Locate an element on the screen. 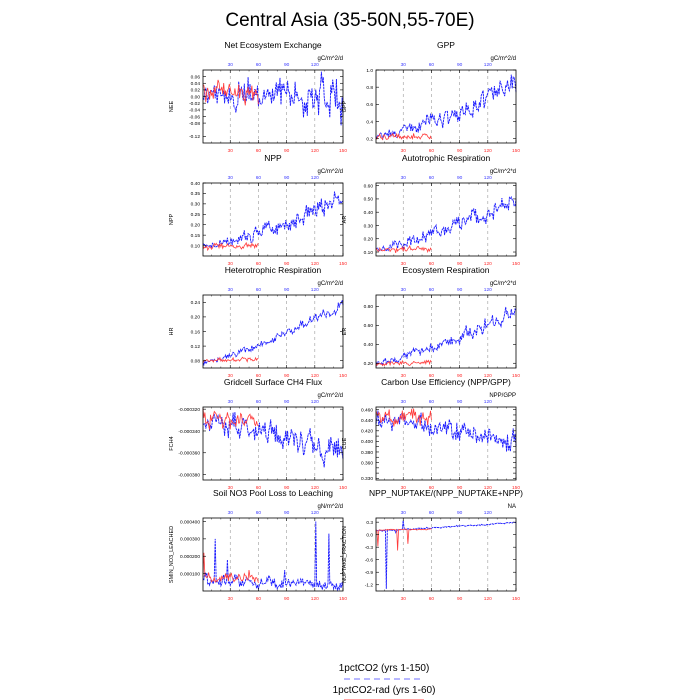 The width and height of the screenshot is (700, 700). y-tick-label: -1.2 is located at coordinates (369, 586).